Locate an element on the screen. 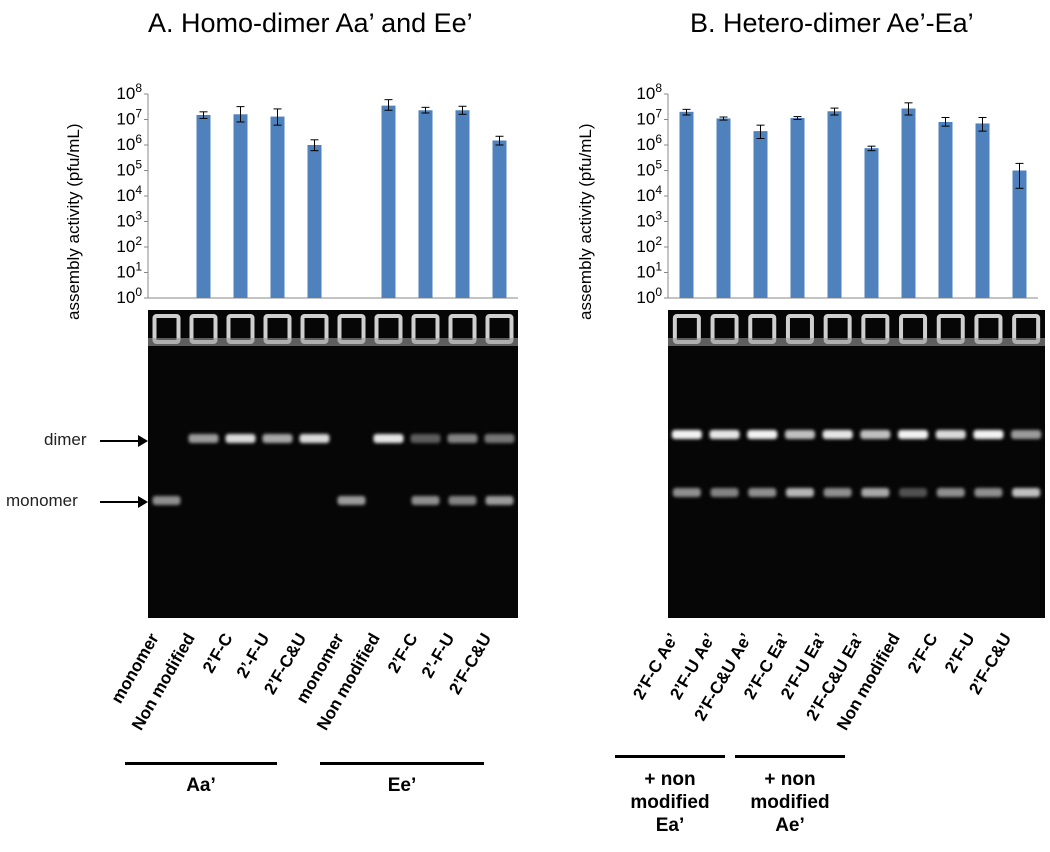 The width and height of the screenshot is (1050, 852). group-line-aa is located at coordinates (201, 763).